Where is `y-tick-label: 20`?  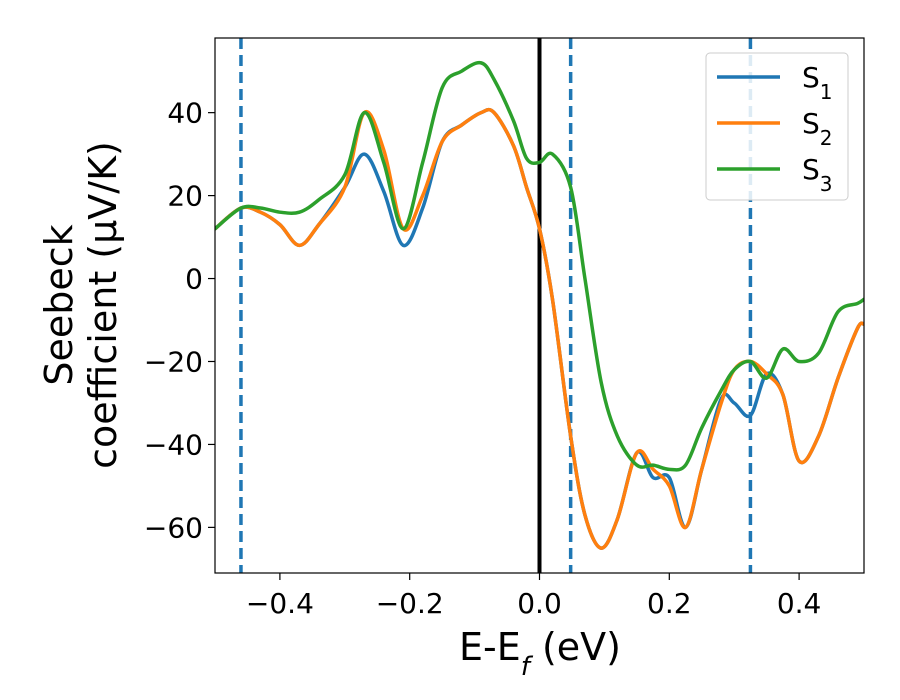 y-tick-label: 20 is located at coordinates (185, 196).